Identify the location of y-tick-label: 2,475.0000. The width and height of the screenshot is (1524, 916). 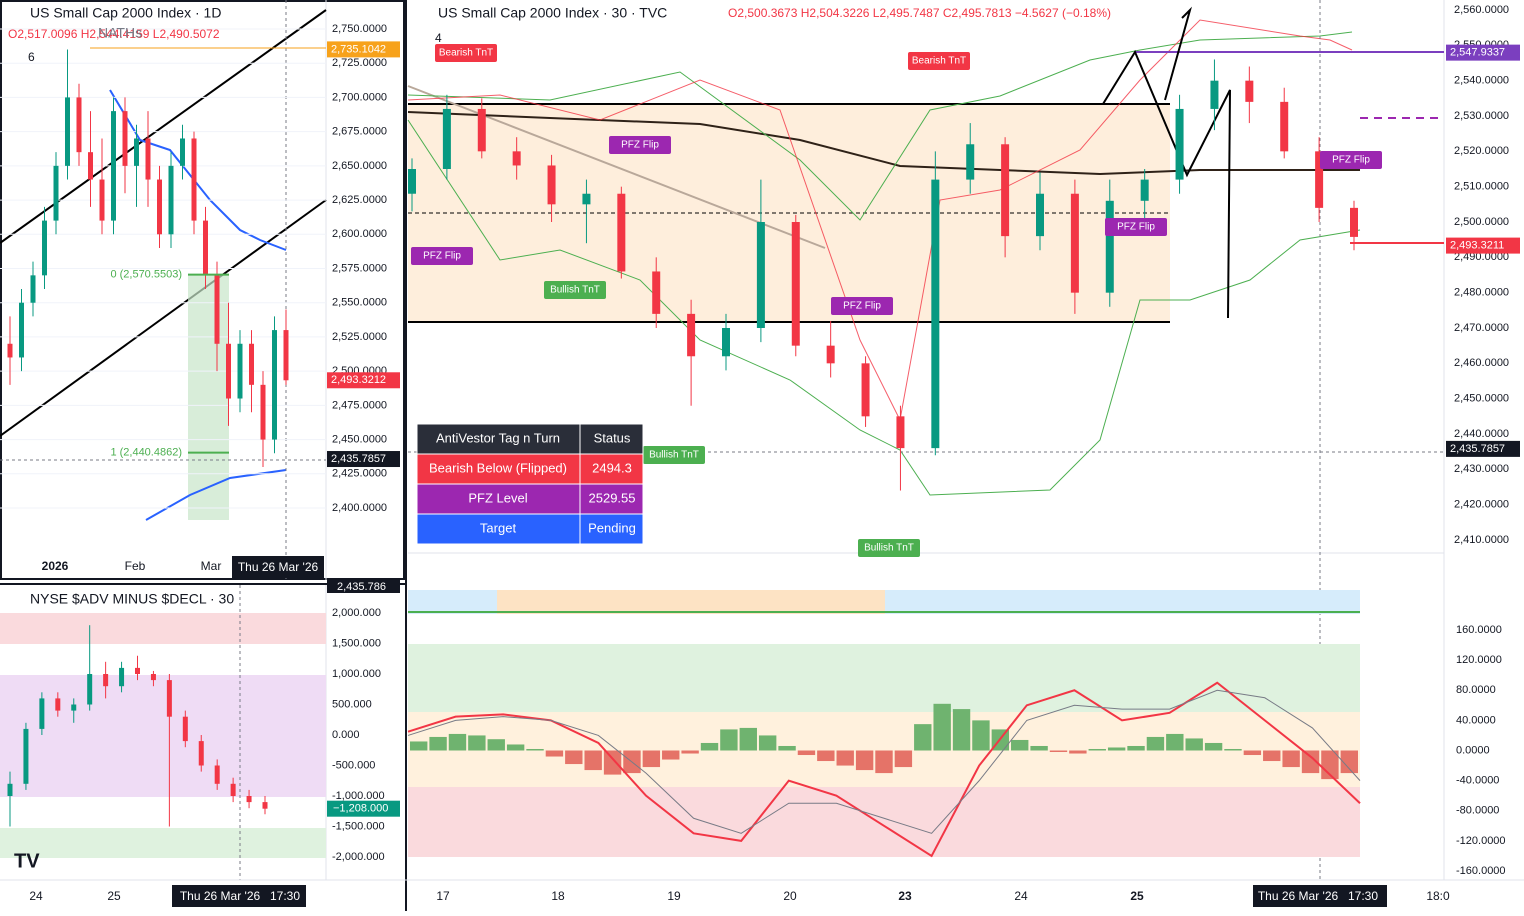
(359, 405).